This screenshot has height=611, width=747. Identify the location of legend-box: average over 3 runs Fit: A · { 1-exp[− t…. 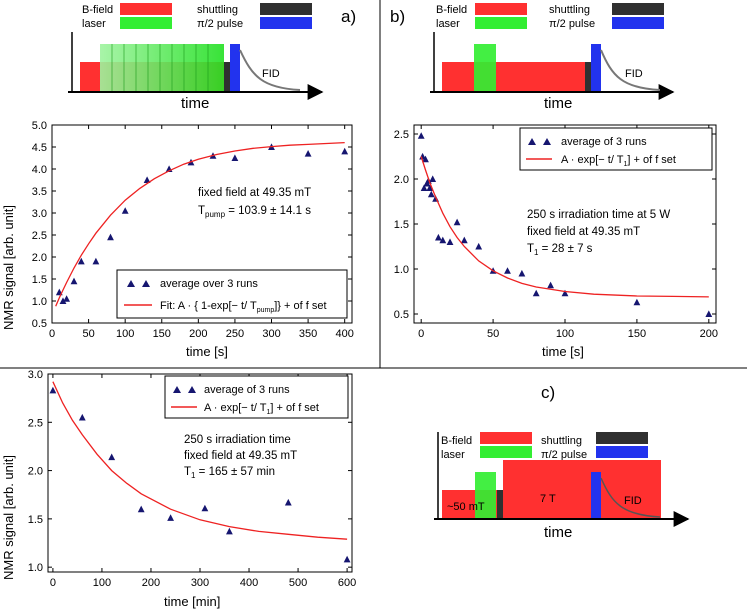
(232, 294).